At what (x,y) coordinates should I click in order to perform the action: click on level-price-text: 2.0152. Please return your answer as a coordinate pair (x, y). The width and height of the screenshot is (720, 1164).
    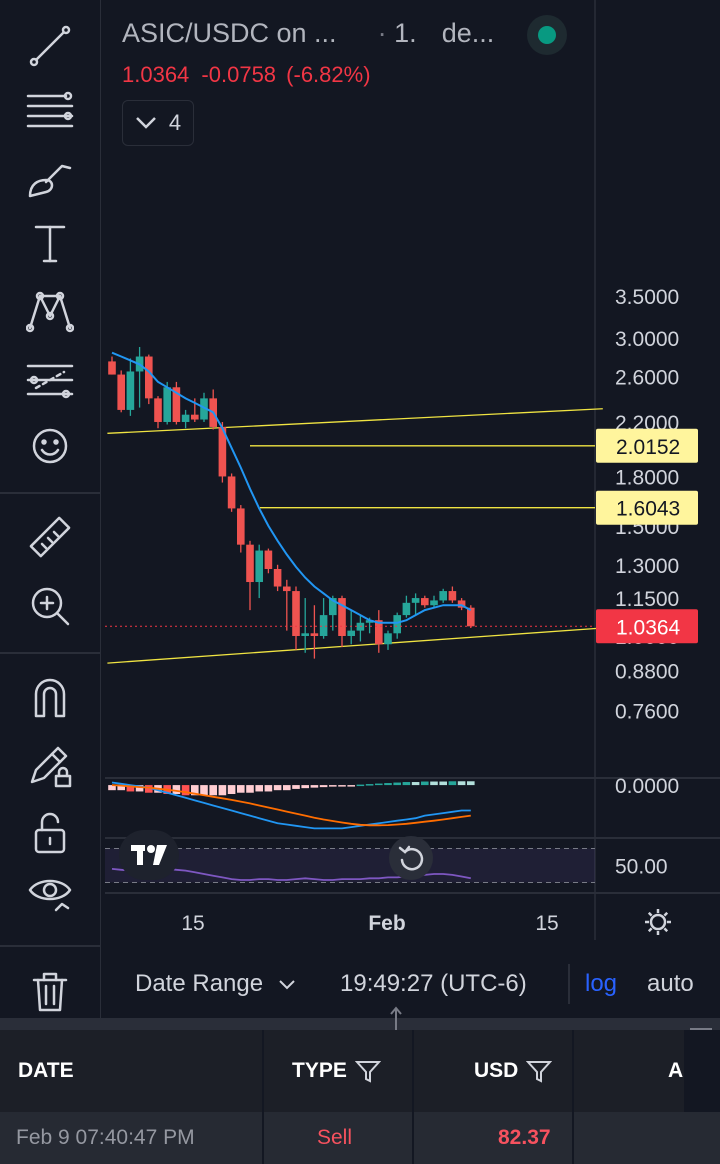
    Looking at the image, I should click on (648, 447).